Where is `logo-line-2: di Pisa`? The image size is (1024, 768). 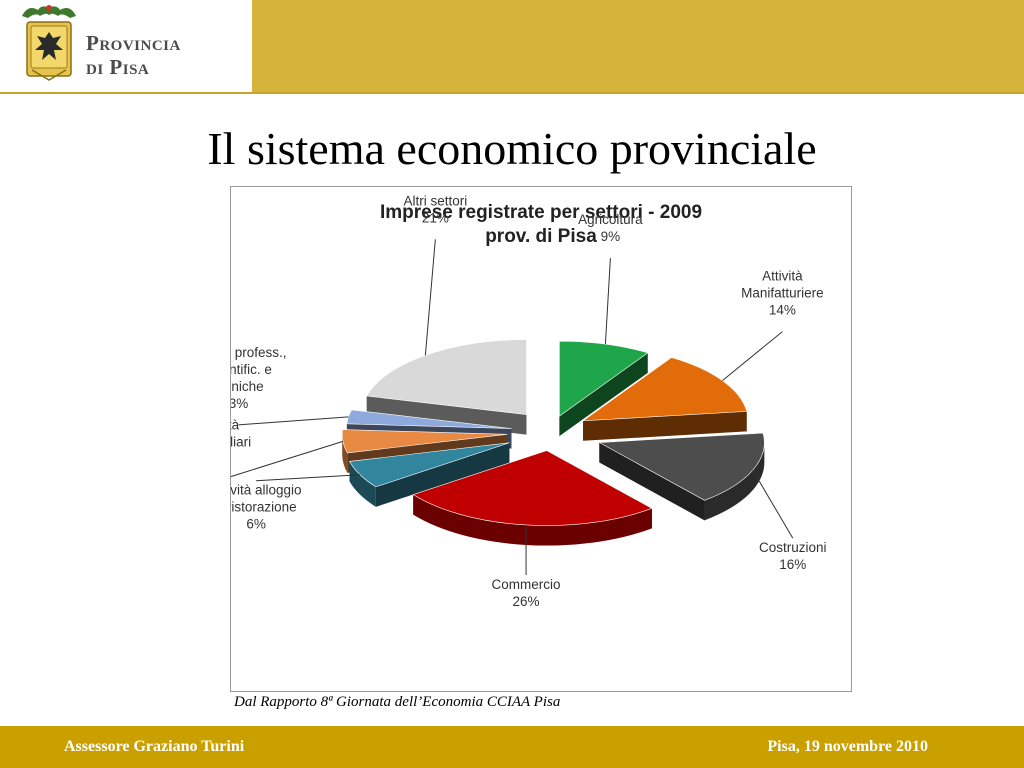 logo-line-2: di Pisa is located at coordinates (118, 67).